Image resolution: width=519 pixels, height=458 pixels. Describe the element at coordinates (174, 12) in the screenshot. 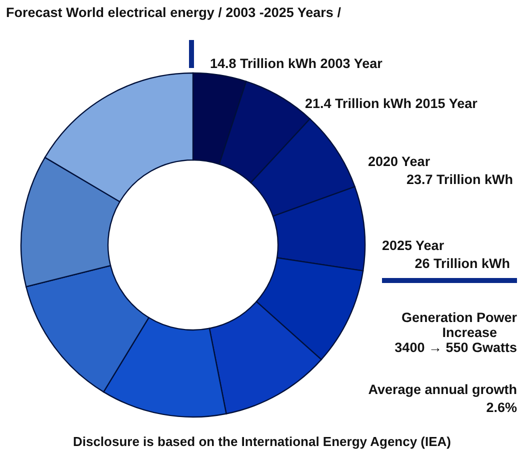

I see `chart-title: Forecast World electrical energy / 2003 -2025 Years /` at that location.